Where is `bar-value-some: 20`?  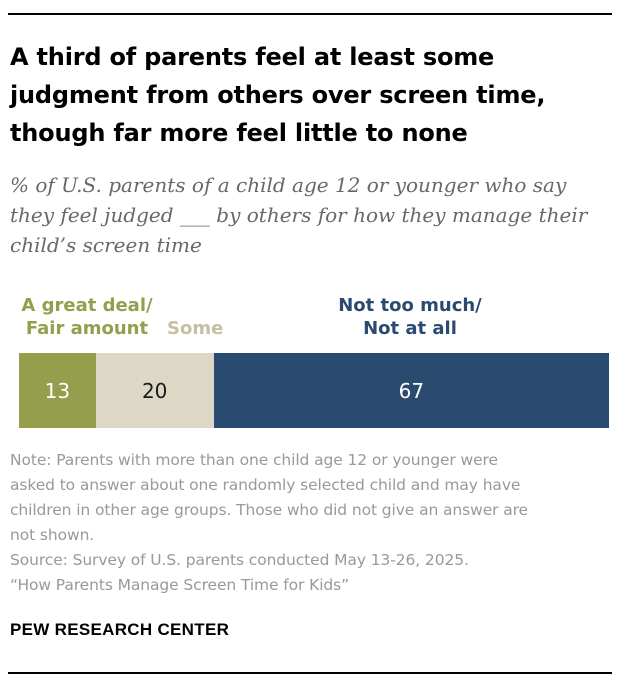 bar-value-some: 20 is located at coordinates (154, 390).